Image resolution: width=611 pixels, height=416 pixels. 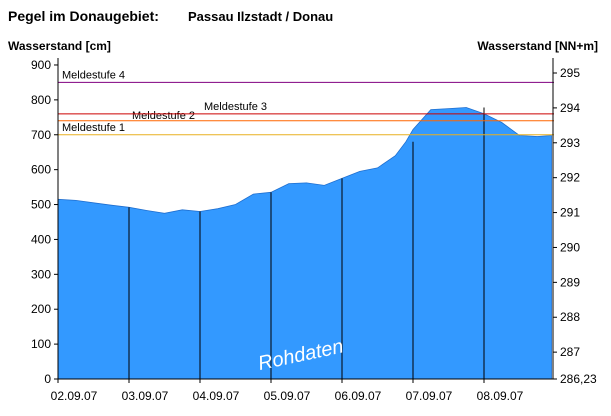 I want to click on right-tick-label: 287, so click(x=570, y=352).